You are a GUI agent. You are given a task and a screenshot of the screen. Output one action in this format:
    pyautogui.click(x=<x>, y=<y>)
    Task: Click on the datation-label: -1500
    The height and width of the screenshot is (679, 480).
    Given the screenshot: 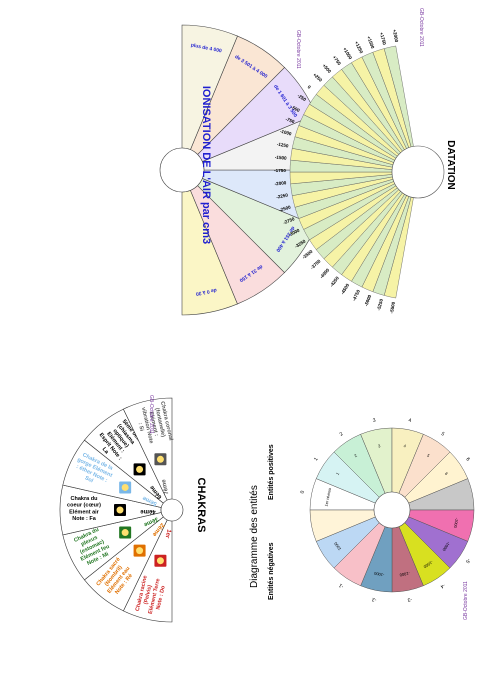 What is the action you would take?
    pyautogui.click(x=281, y=158)
    